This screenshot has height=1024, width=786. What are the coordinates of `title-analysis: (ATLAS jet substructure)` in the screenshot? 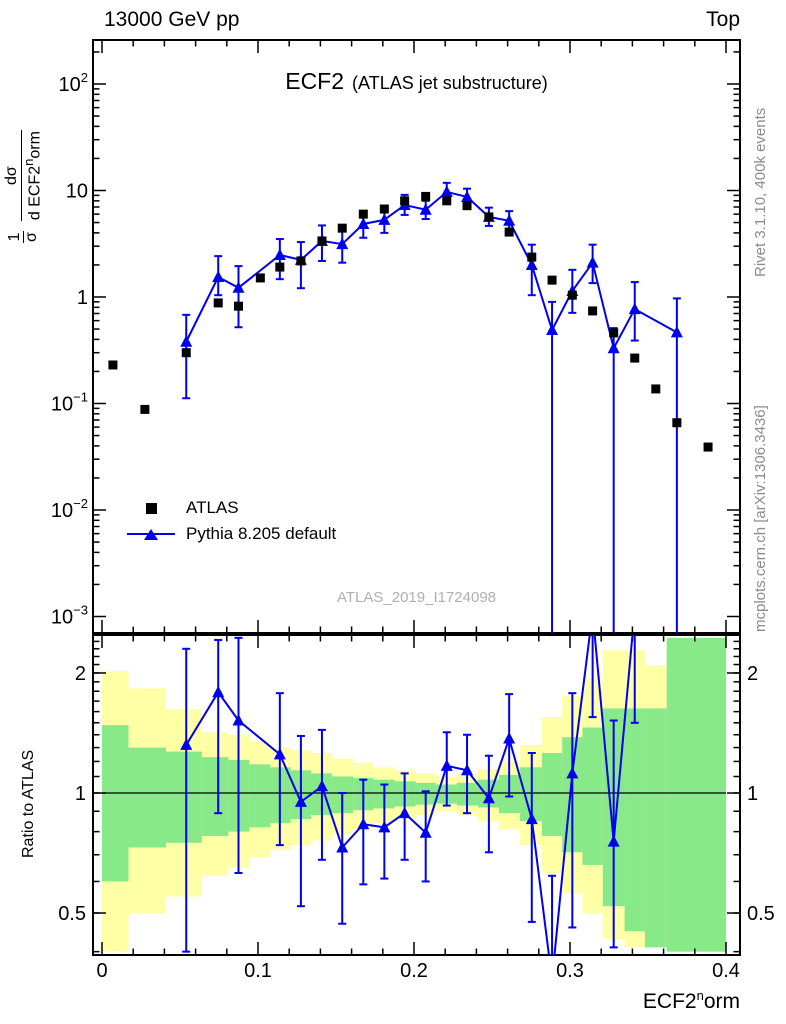 It's located at (450, 83).